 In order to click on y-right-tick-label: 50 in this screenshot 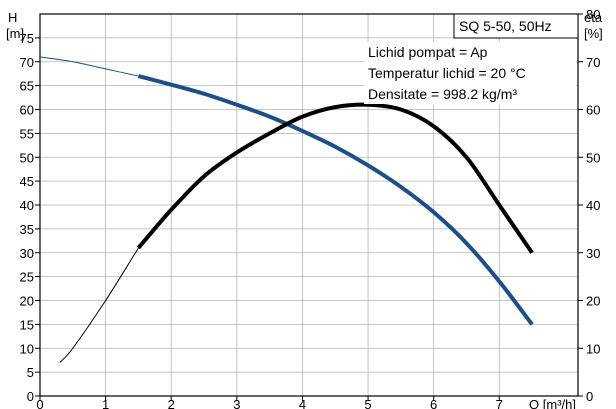, I will do `click(593, 157)`.